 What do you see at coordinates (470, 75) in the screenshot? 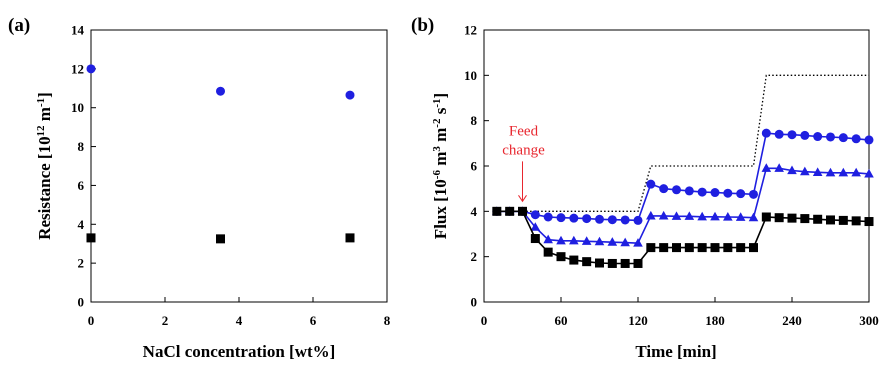
I see `panel-b-y-tick-label: 10` at bounding box center [470, 75].